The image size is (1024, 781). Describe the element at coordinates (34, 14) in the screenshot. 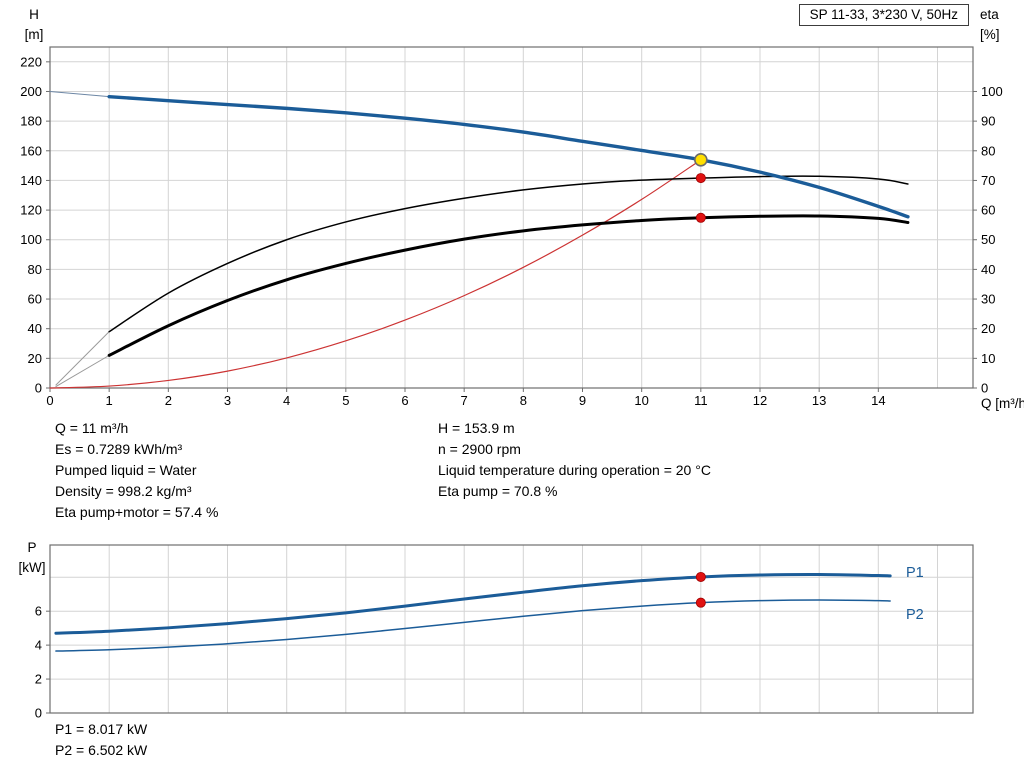

I see `h-axis-title-line1: H` at that location.